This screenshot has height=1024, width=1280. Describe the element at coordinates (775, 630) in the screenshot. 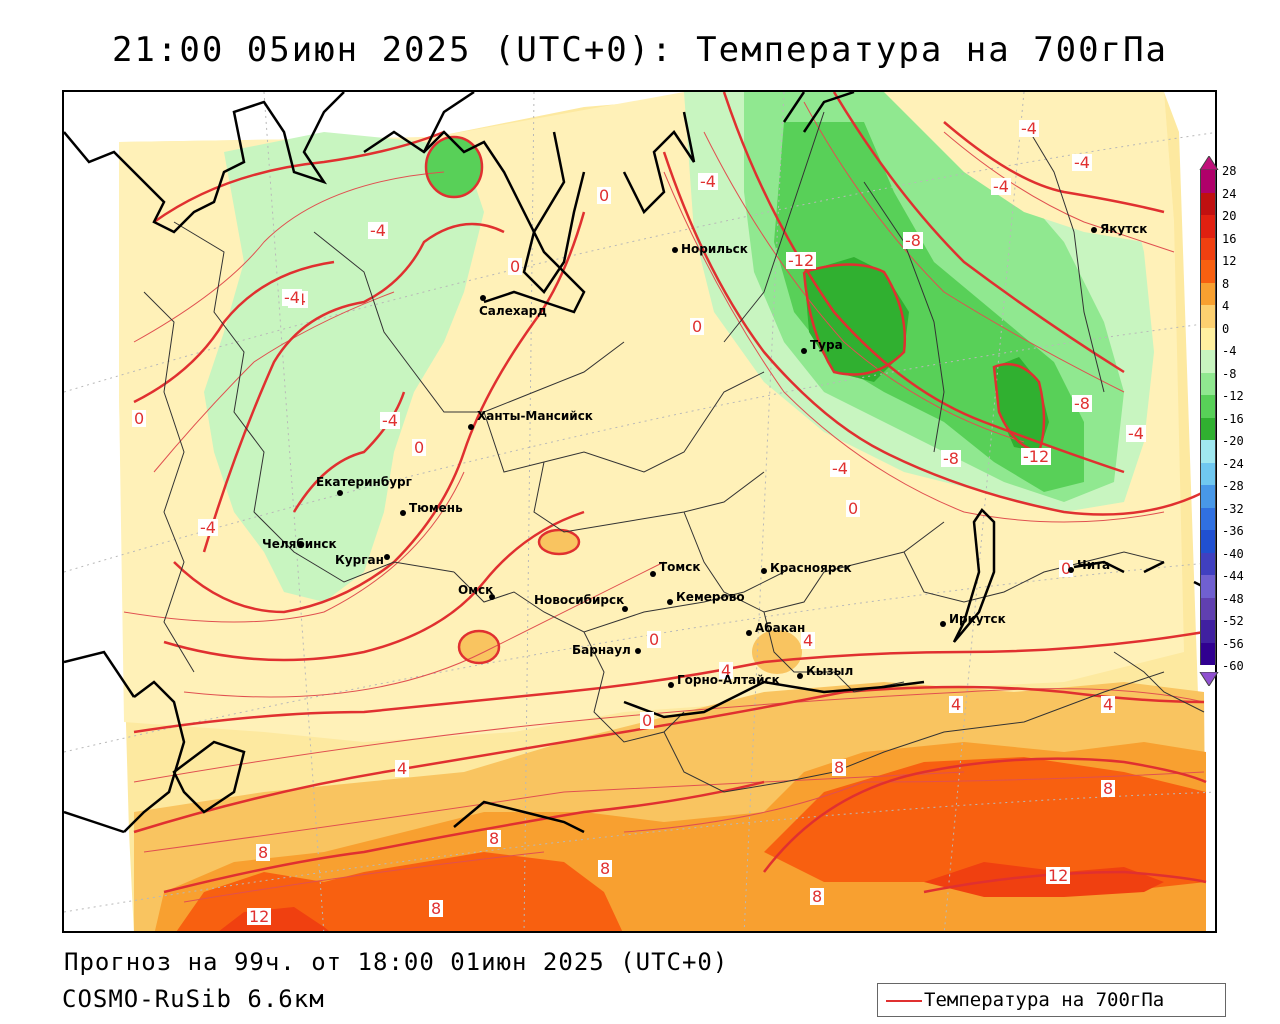

I see `city-marker: Абакан` at that location.